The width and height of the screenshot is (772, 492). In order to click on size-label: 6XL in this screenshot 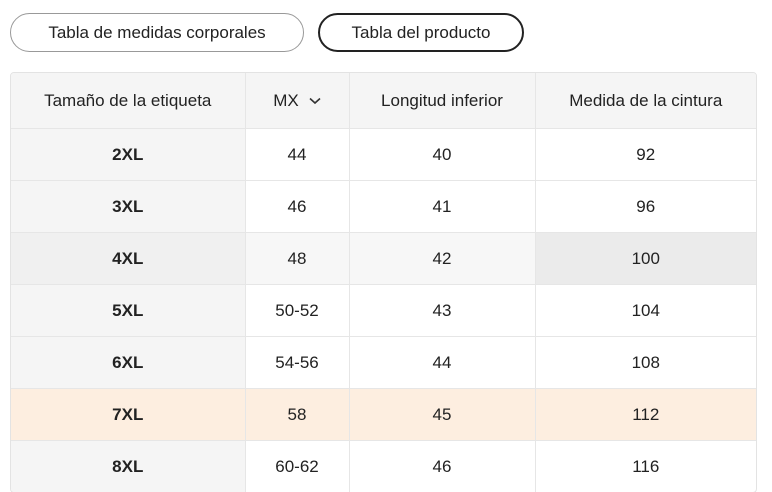, I will do `click(128, 362)`.